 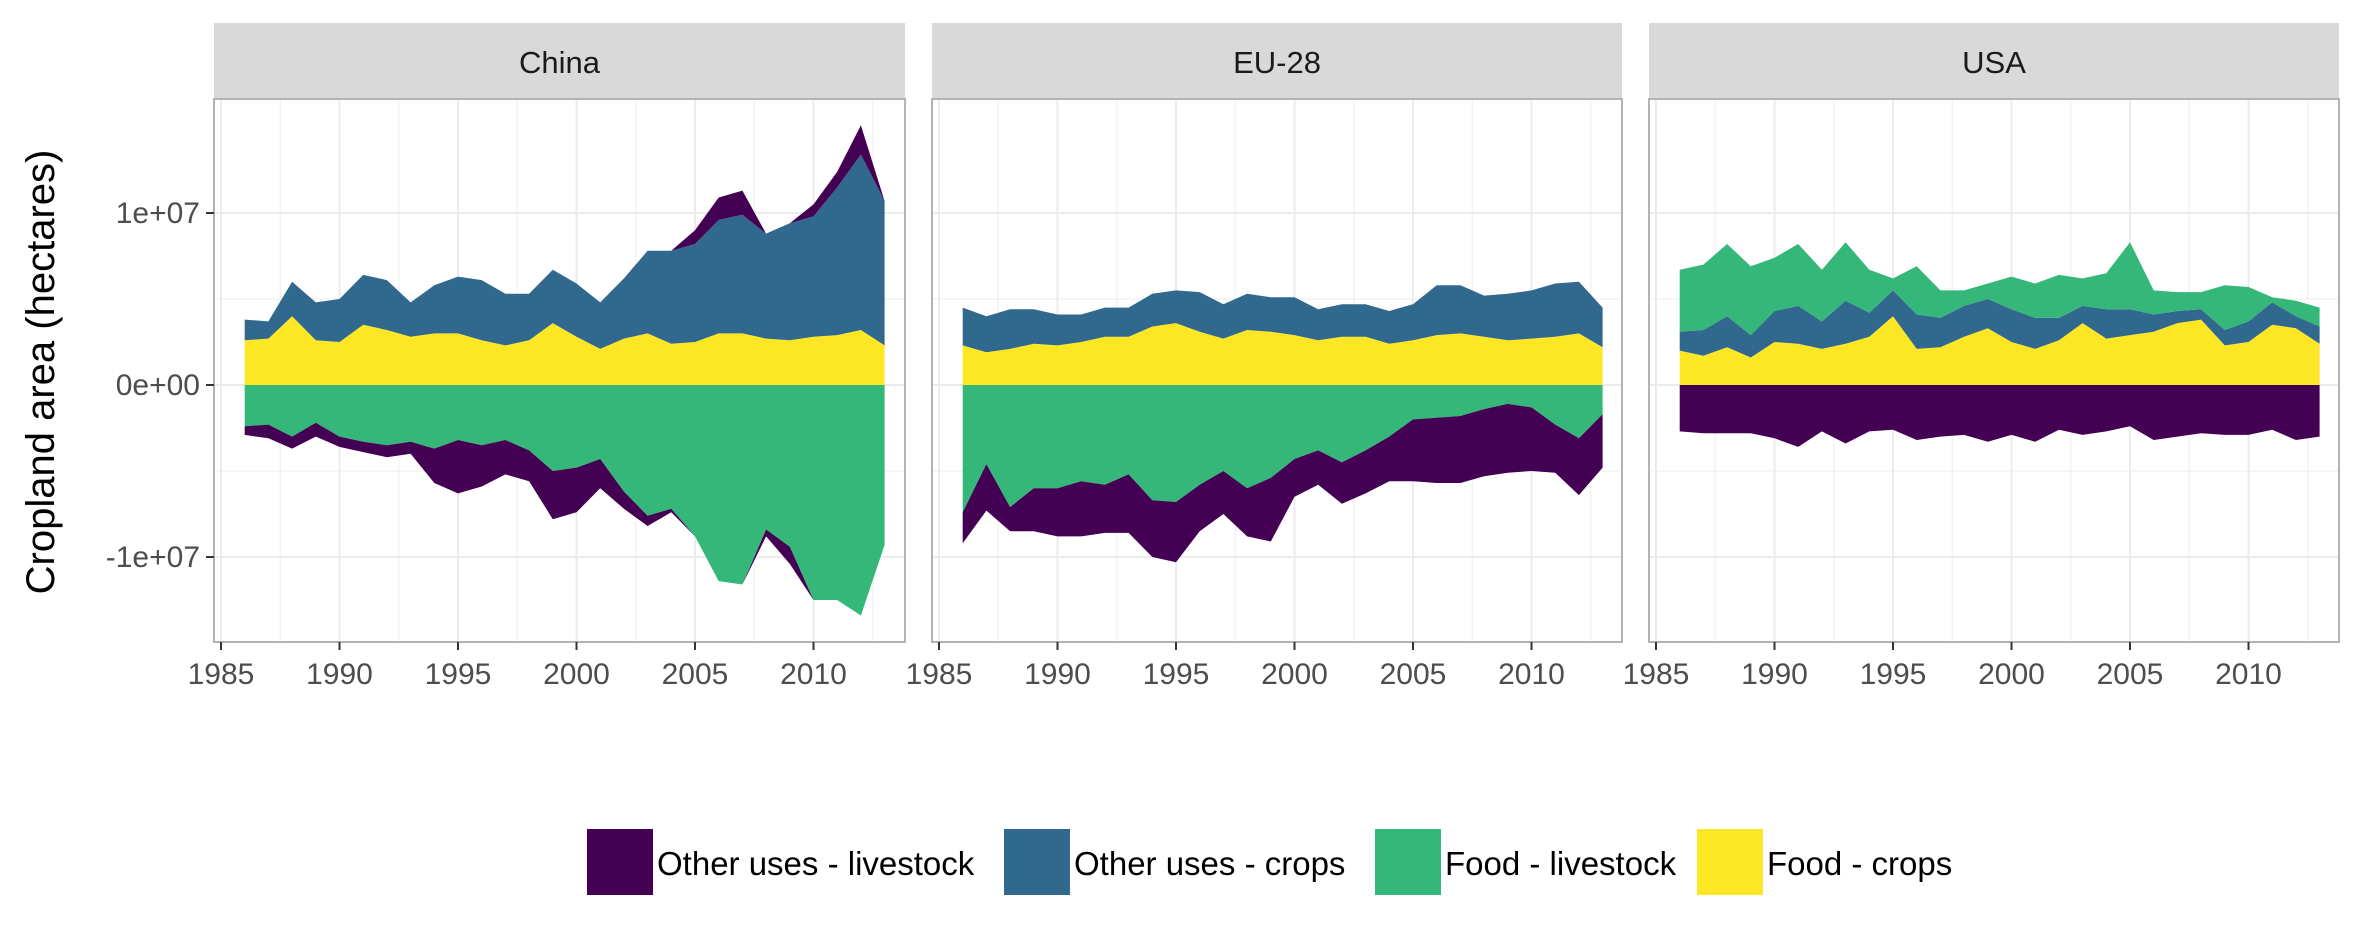 I want to click on legend-item-other-uses-crops: Other uses - crops, so click(x=1174, y=862).